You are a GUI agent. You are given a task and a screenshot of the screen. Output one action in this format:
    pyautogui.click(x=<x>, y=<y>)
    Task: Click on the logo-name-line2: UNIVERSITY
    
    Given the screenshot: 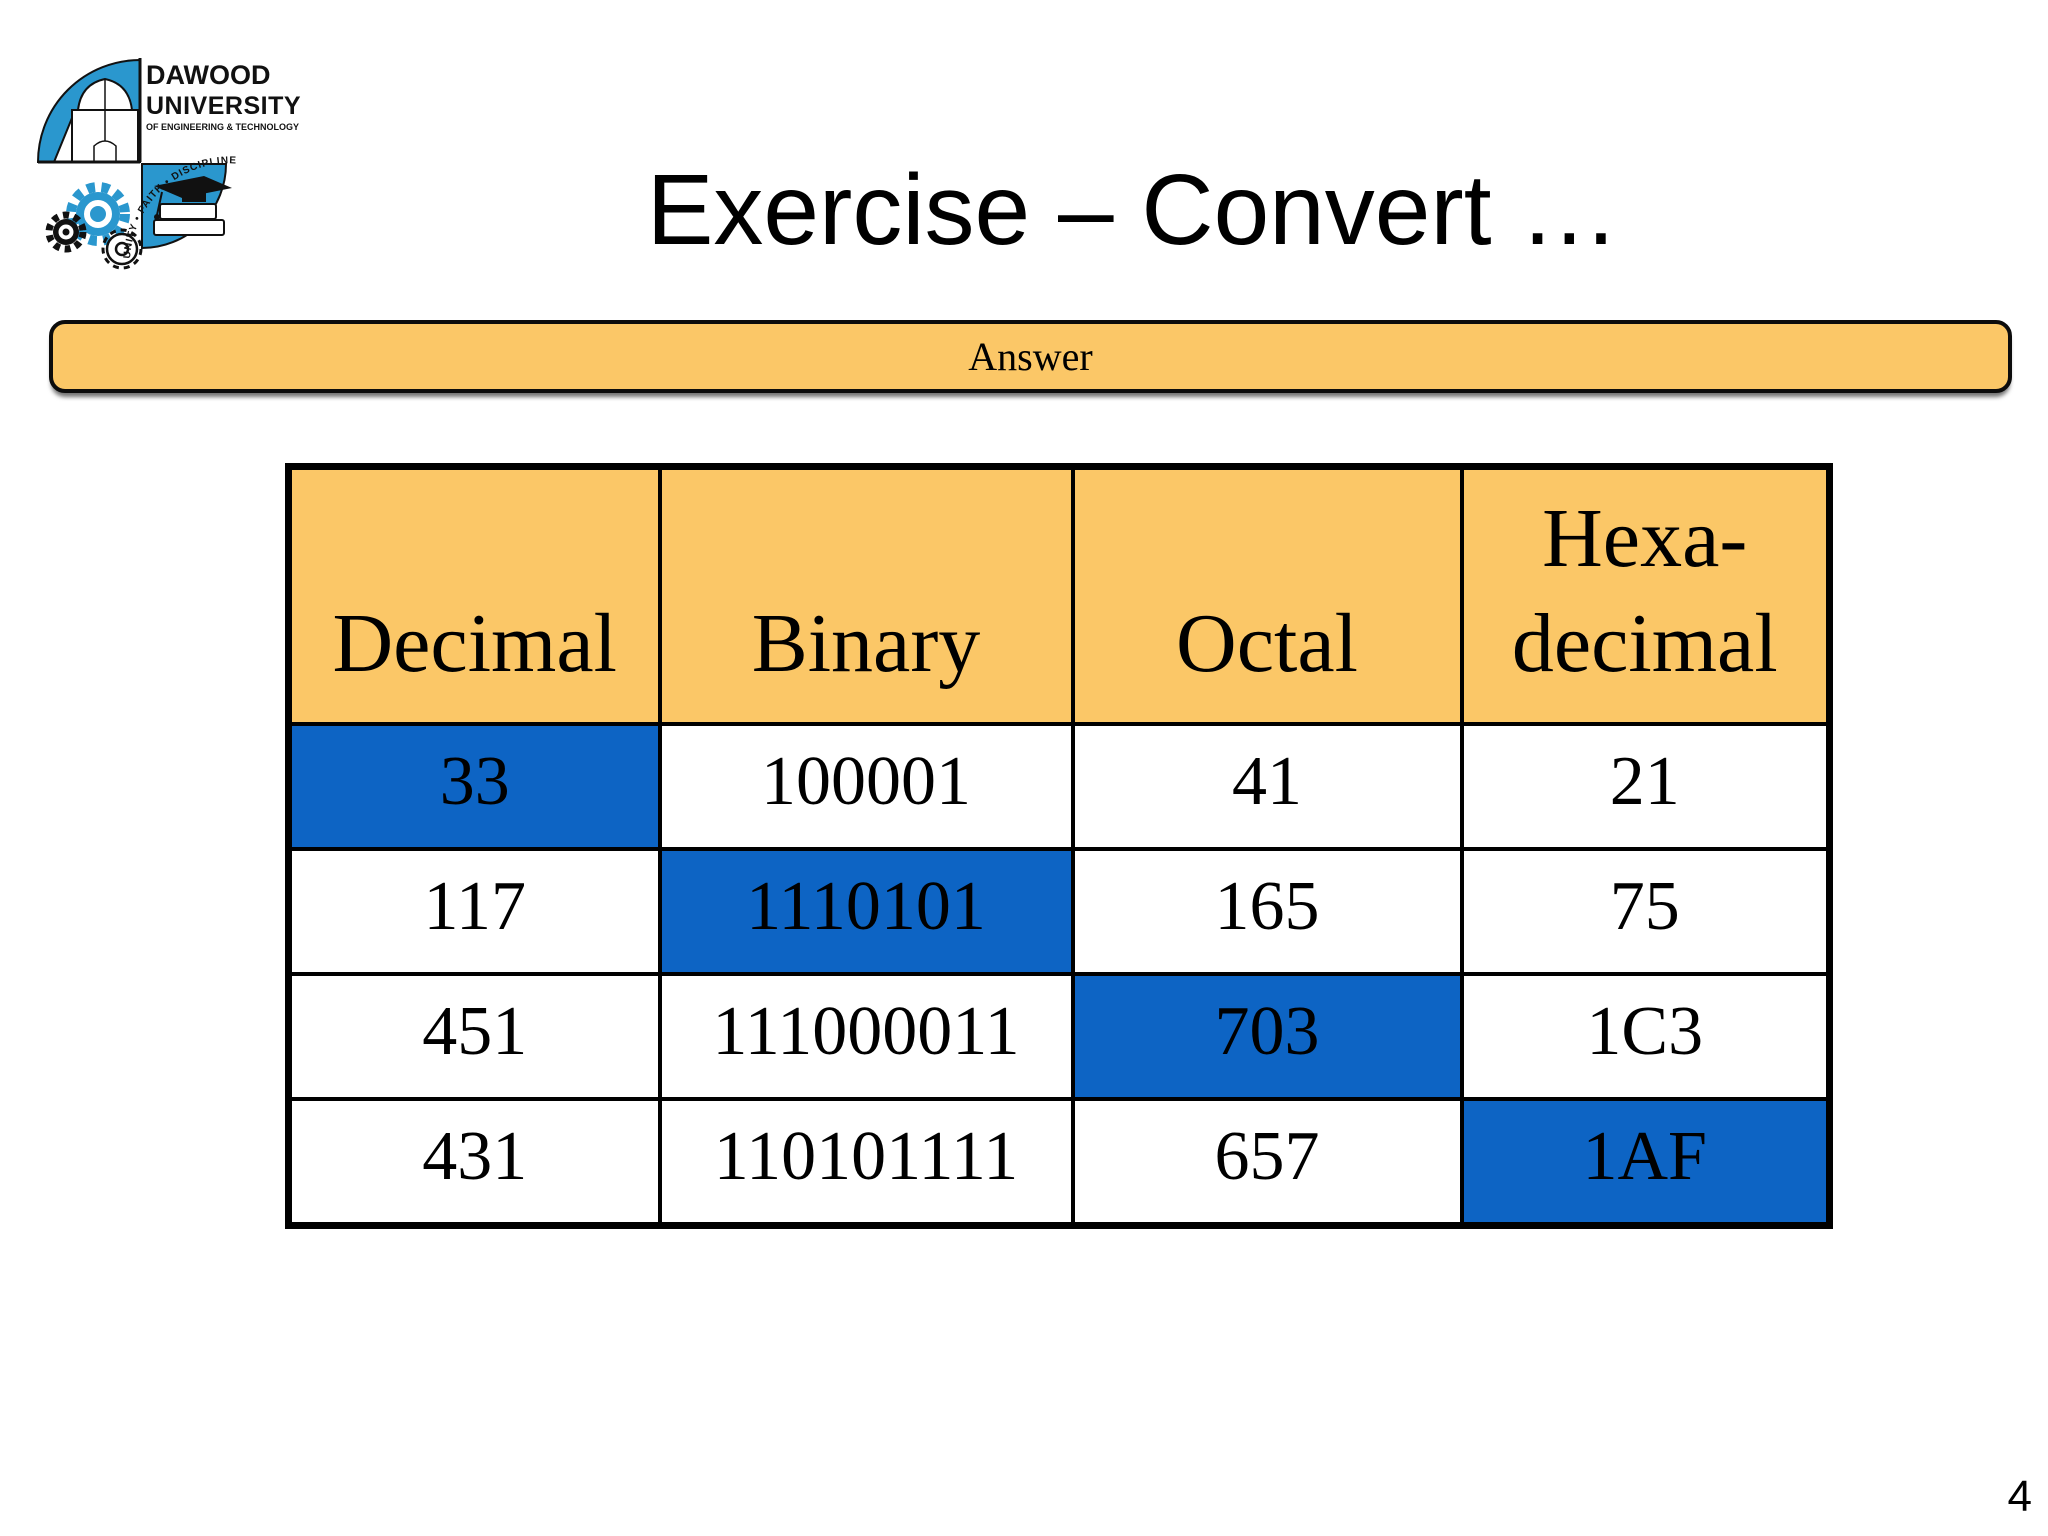 What is the action you would take?
    pyautogui.click(x=223, y=106)
    